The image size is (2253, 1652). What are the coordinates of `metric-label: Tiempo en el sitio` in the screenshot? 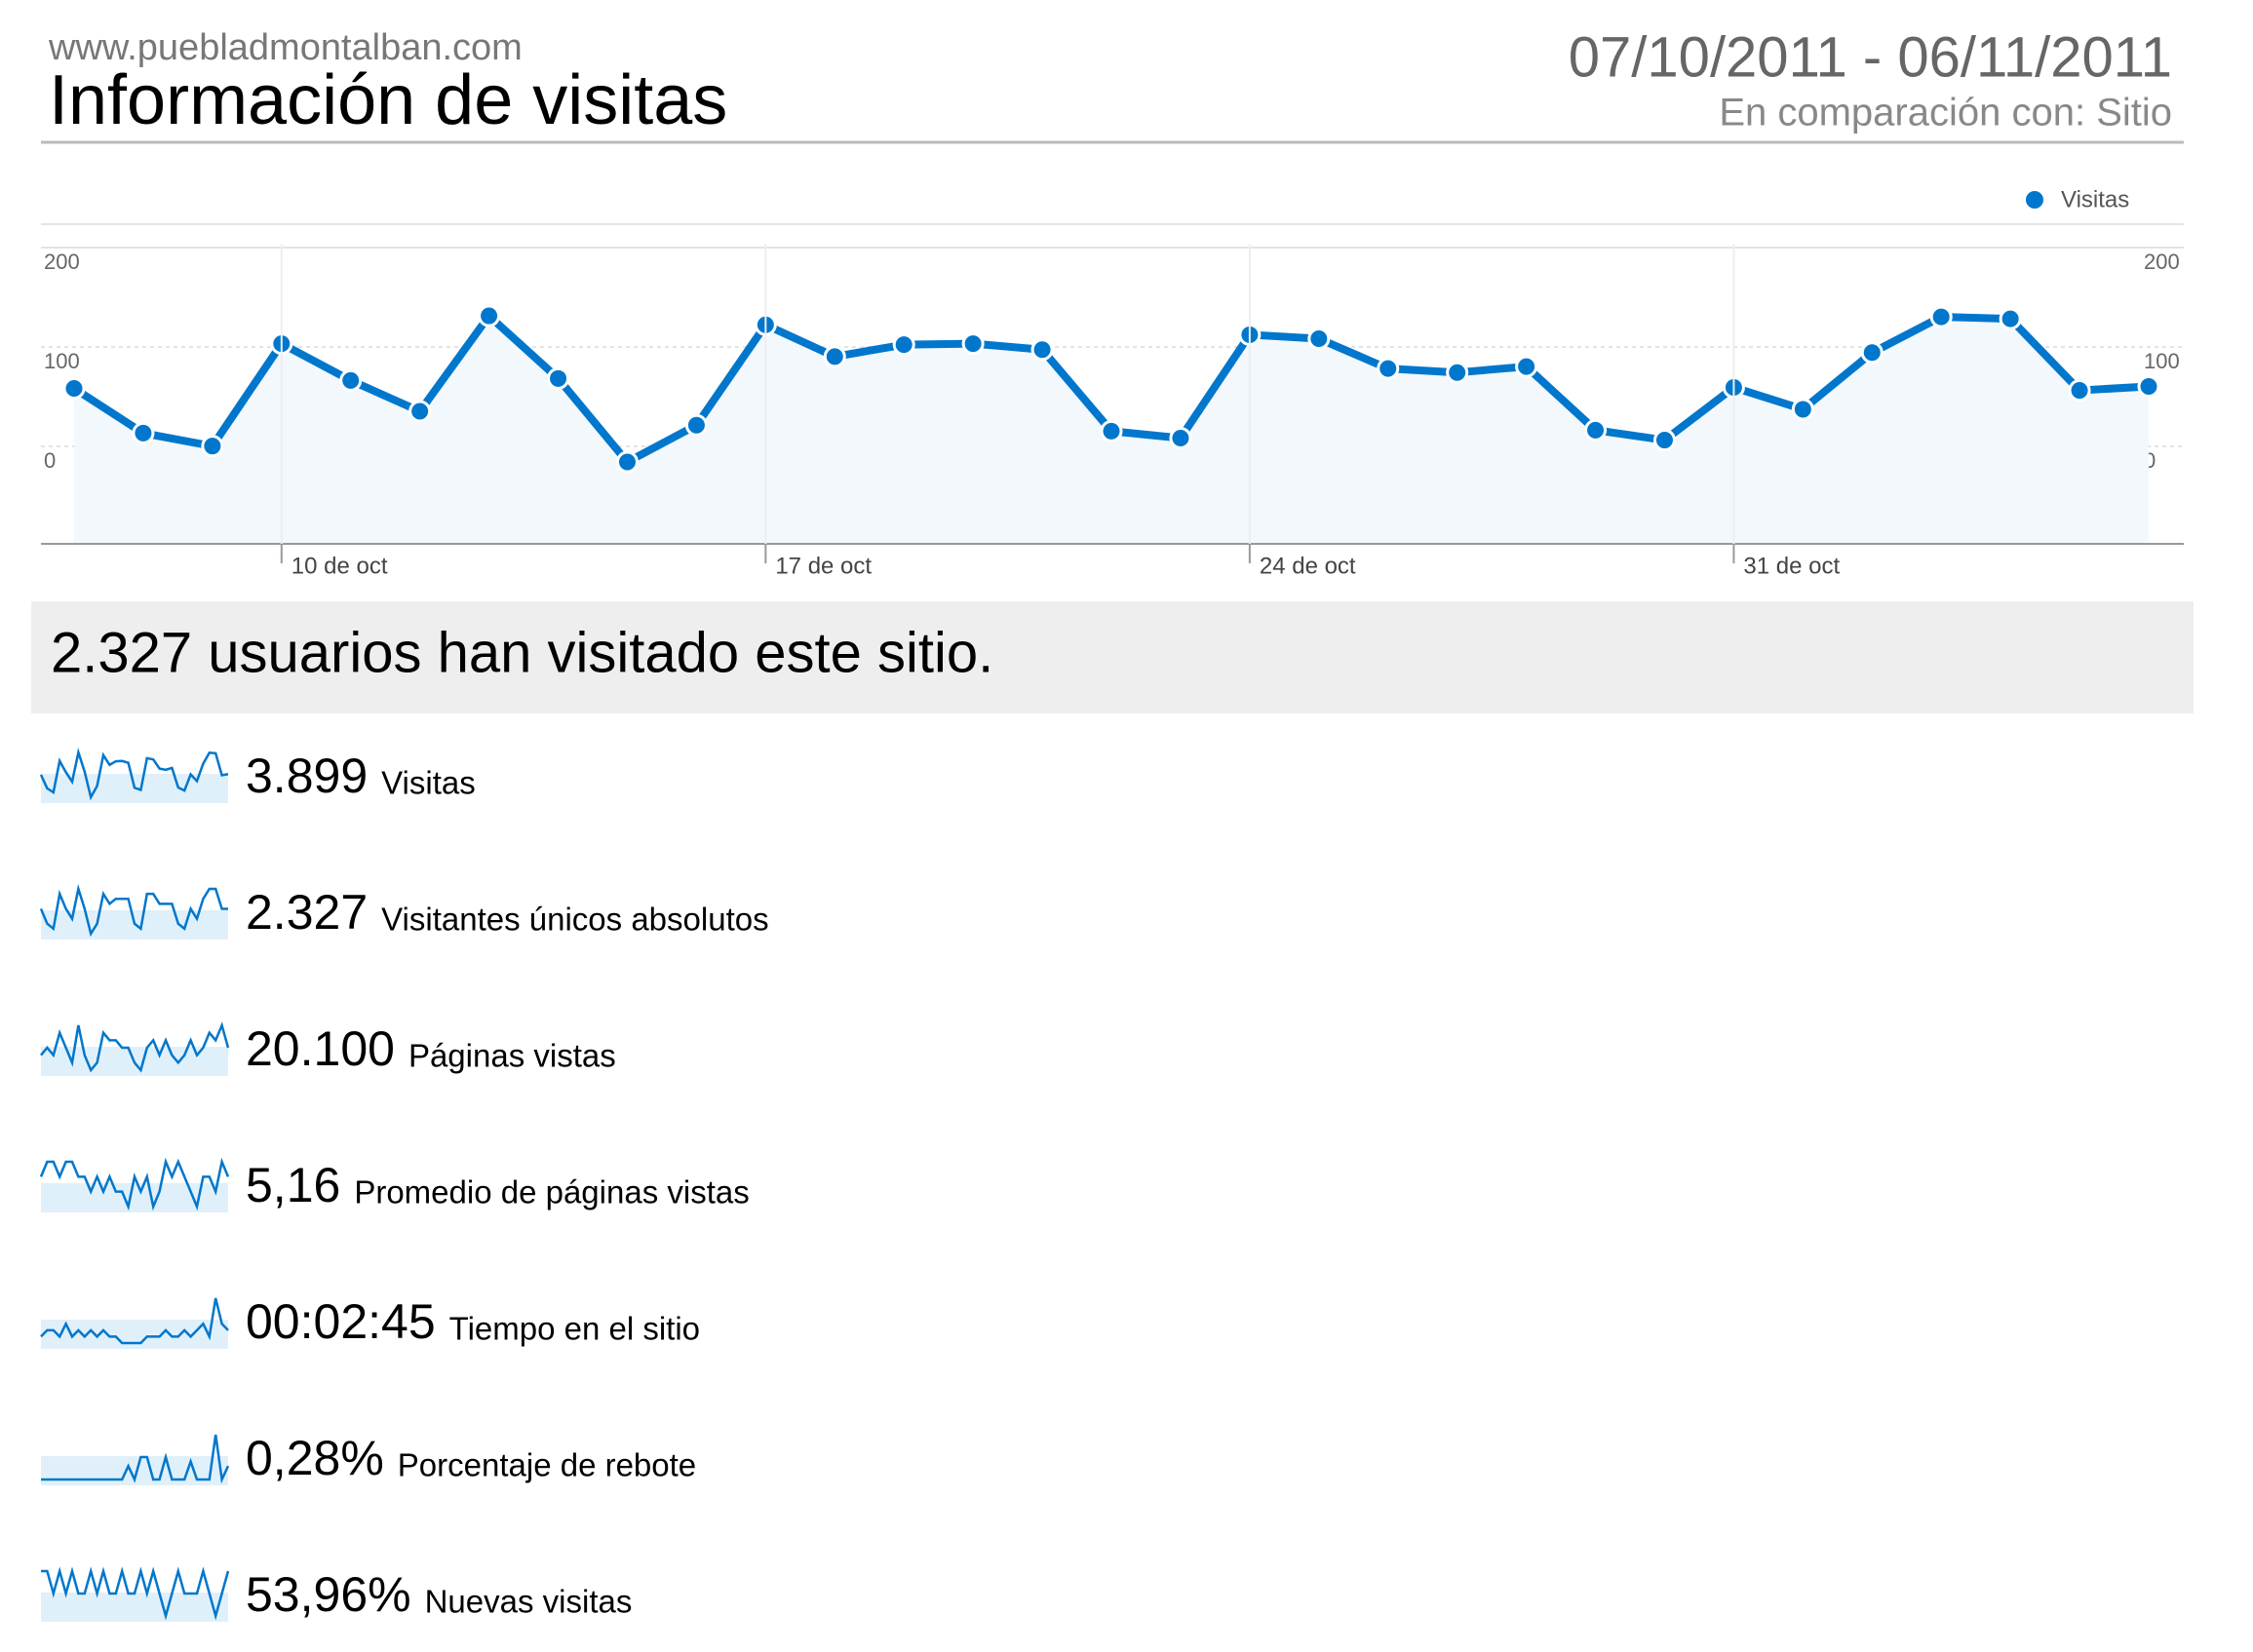 It's located at (574, 1329).